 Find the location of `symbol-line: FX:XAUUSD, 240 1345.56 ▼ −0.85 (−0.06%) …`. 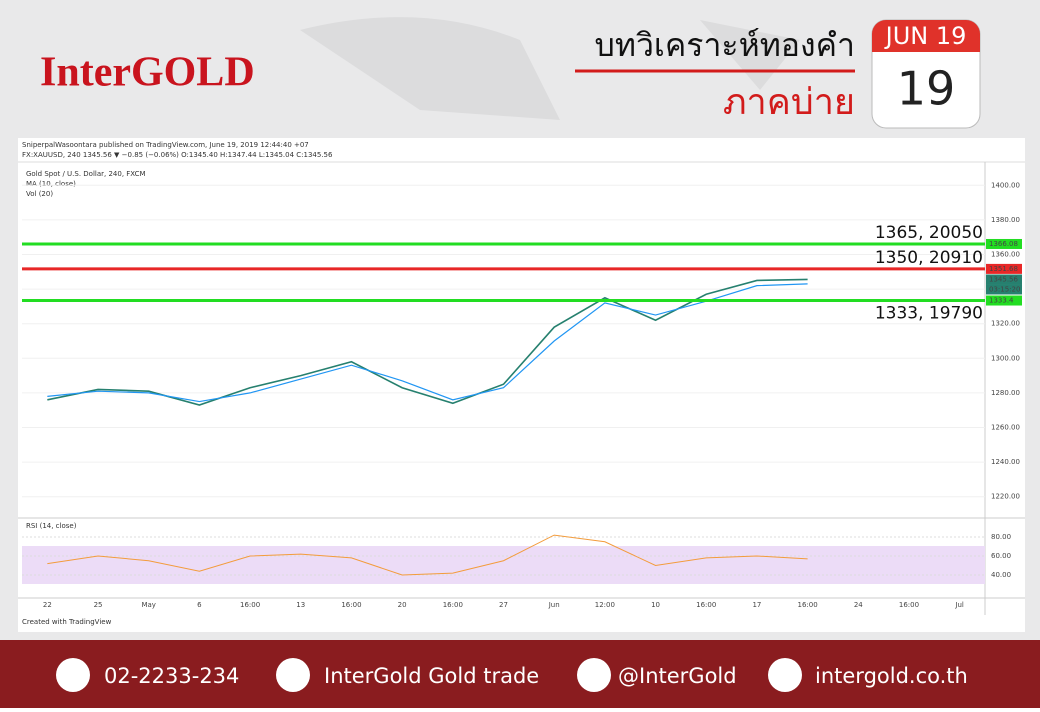

symbol-line: FX:XAUUSD, 240 1345.56 ▼ −0.85 (−0.06%) … is located at coordinates (177, 155).